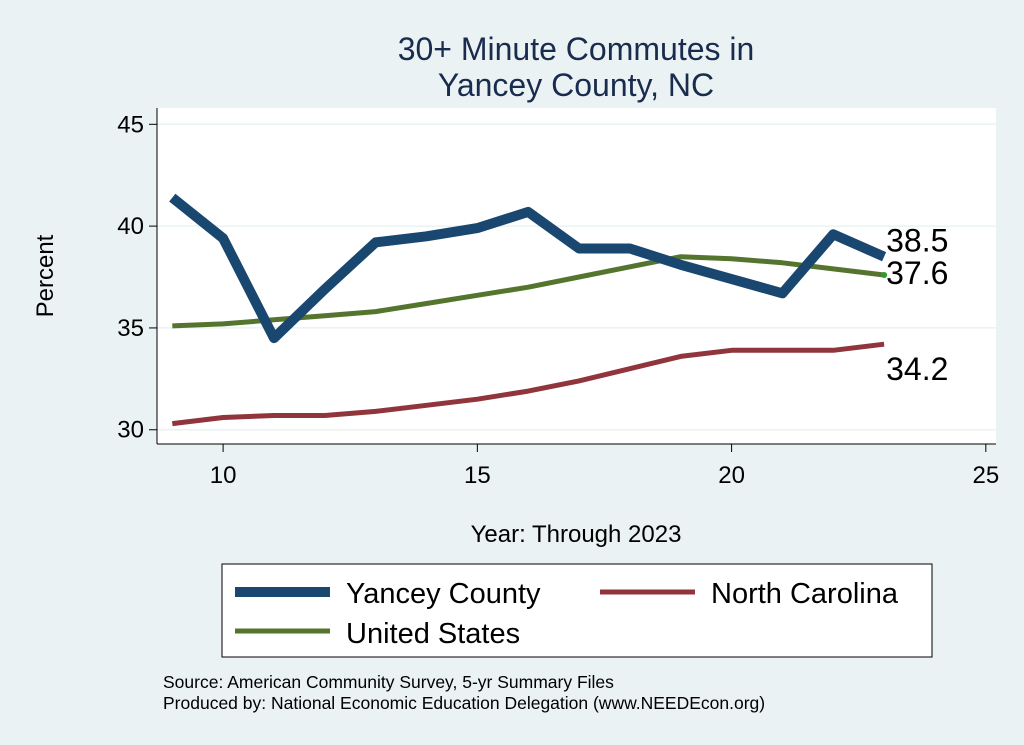 The image size is (1024, 745). What do you see at coordinates (130, 430) in the screenshot?
I see `y-tick-label: 30` at bounding box center [130, 430].